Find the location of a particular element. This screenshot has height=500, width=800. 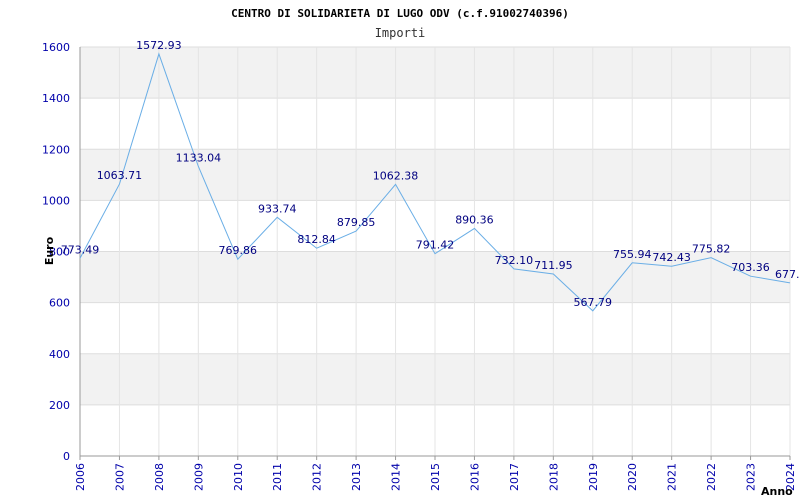

y-axis-label: Euro is located at coordinates (49, 250).